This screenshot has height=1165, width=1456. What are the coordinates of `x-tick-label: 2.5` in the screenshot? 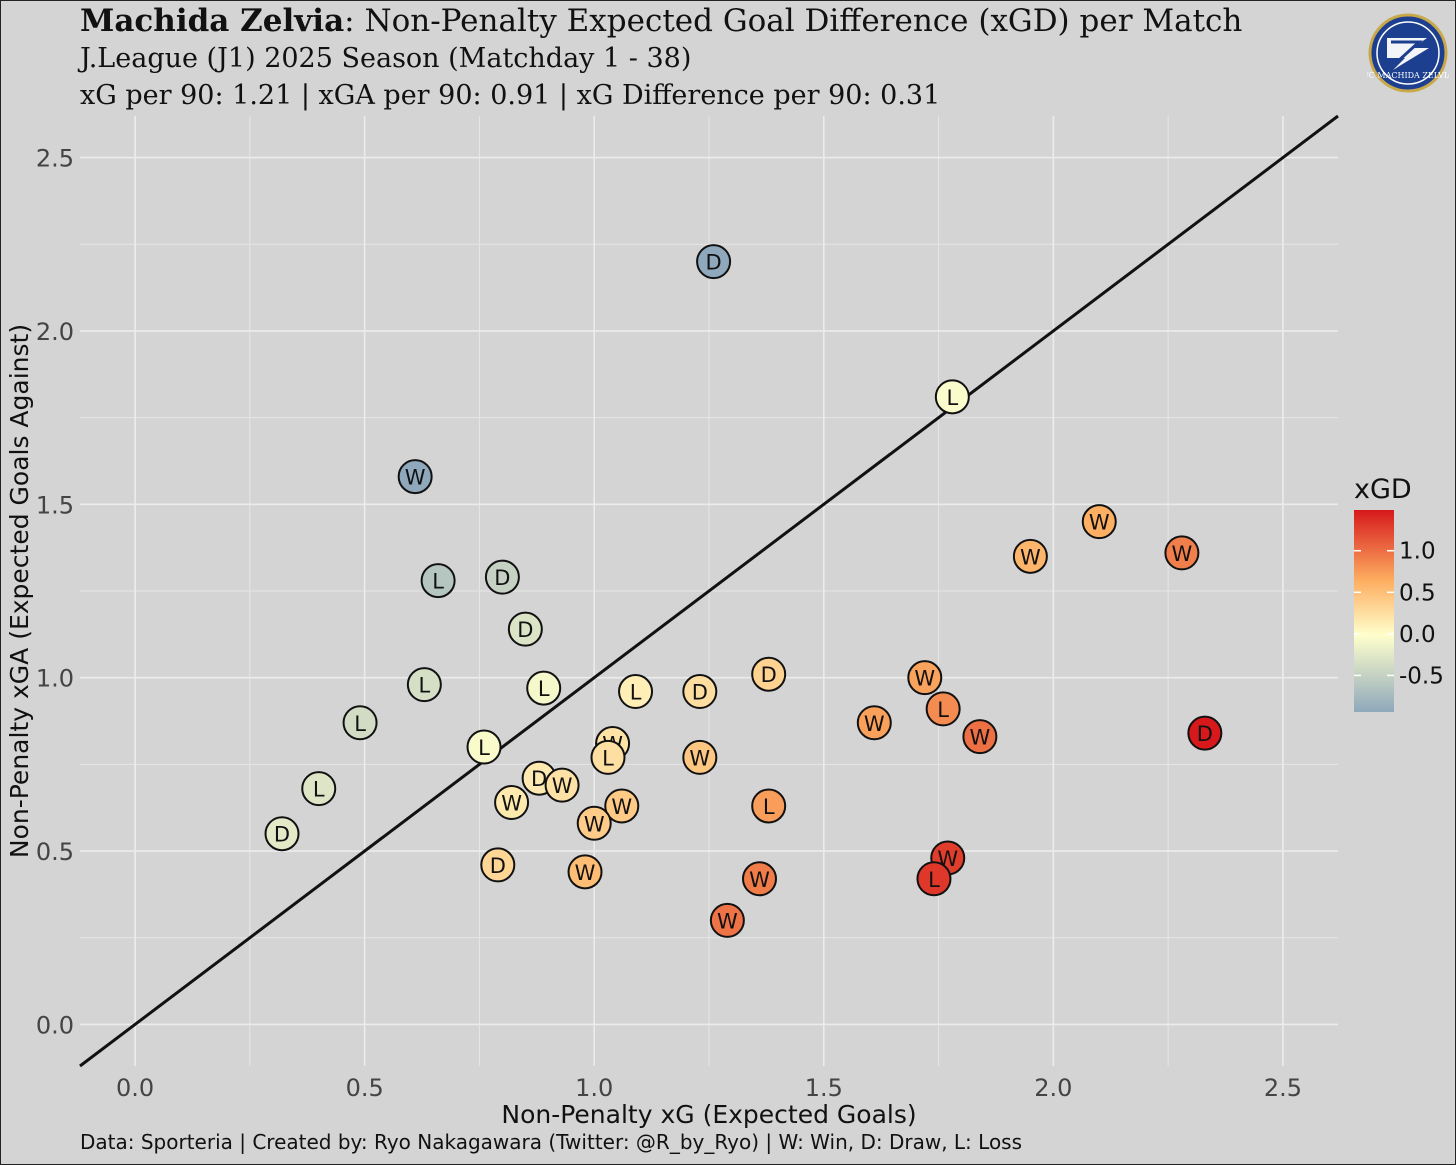 It's located at (1283, 1088).